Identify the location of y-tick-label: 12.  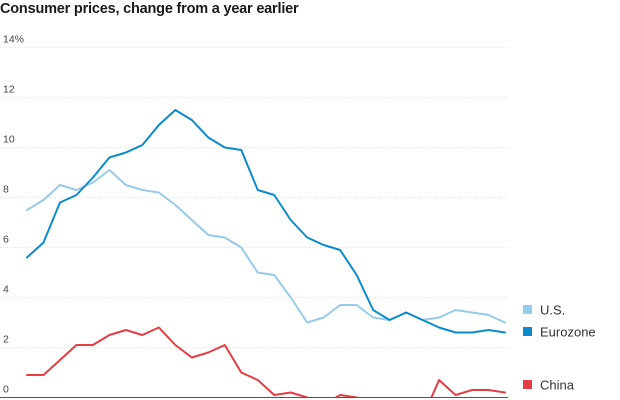
(9, 90).